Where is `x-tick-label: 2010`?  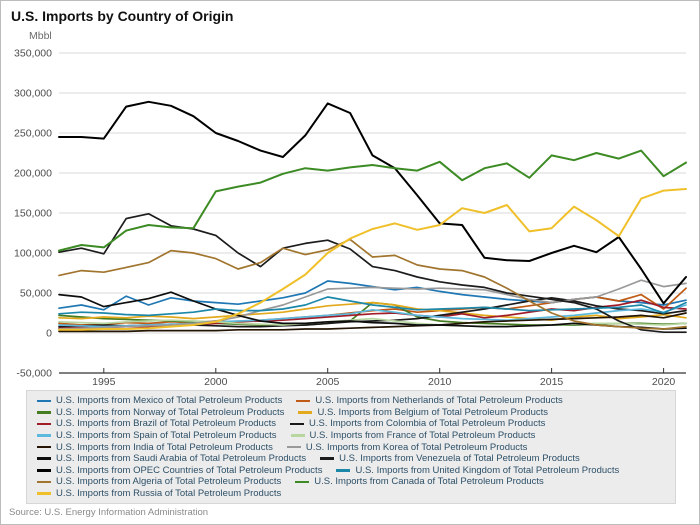 x-tick-label: 2010 is located at coordinates (440, 382).